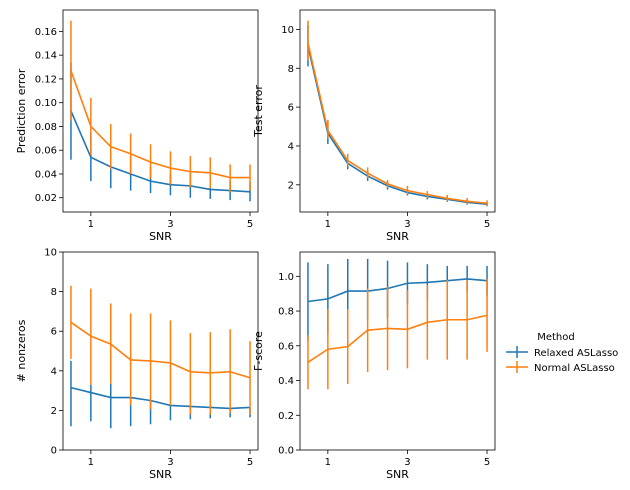  Describe the element at coordinates (258, 111) in the screenshot. I see `y-axis-label: Test error` at that location.